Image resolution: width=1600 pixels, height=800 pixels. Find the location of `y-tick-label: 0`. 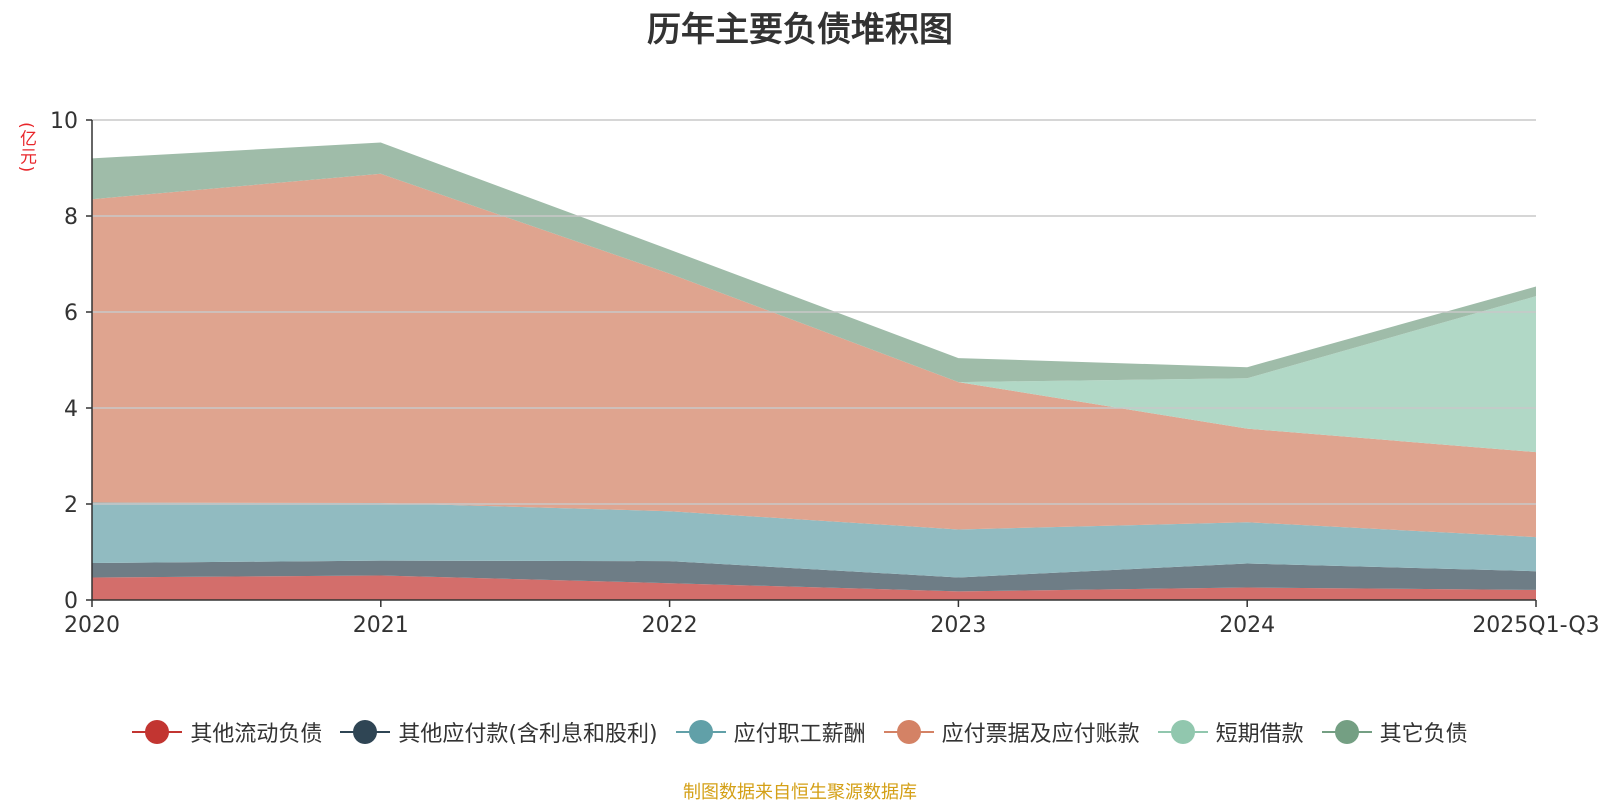

y-tick-label: 0 is located at coordinates (71, 601).